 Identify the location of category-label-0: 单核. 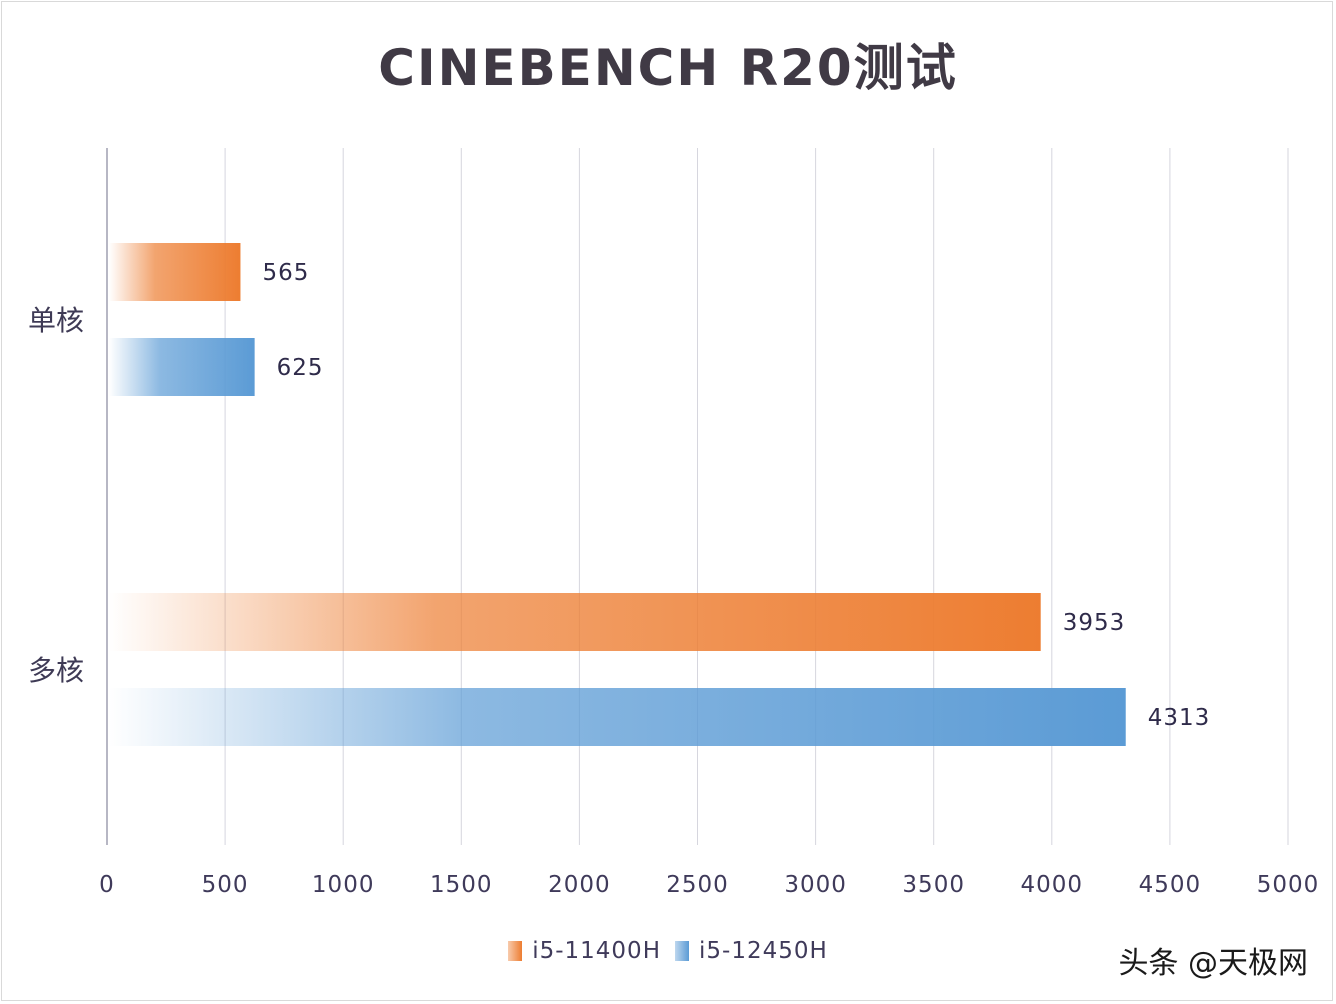
(56, 320).